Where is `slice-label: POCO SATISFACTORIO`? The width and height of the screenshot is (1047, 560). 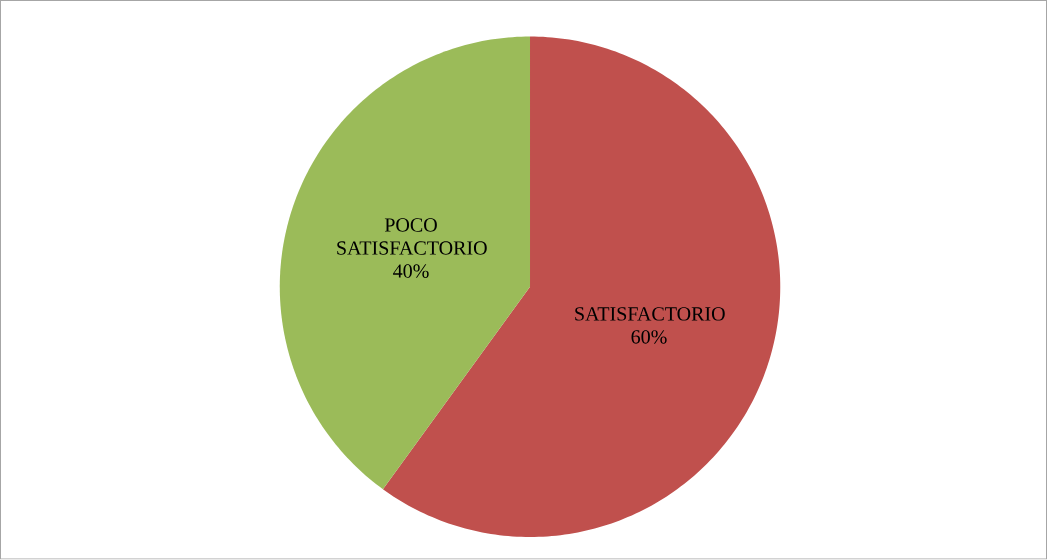 slice-label: POCO SATISFACTORIO is located at coordinates (412, 237).